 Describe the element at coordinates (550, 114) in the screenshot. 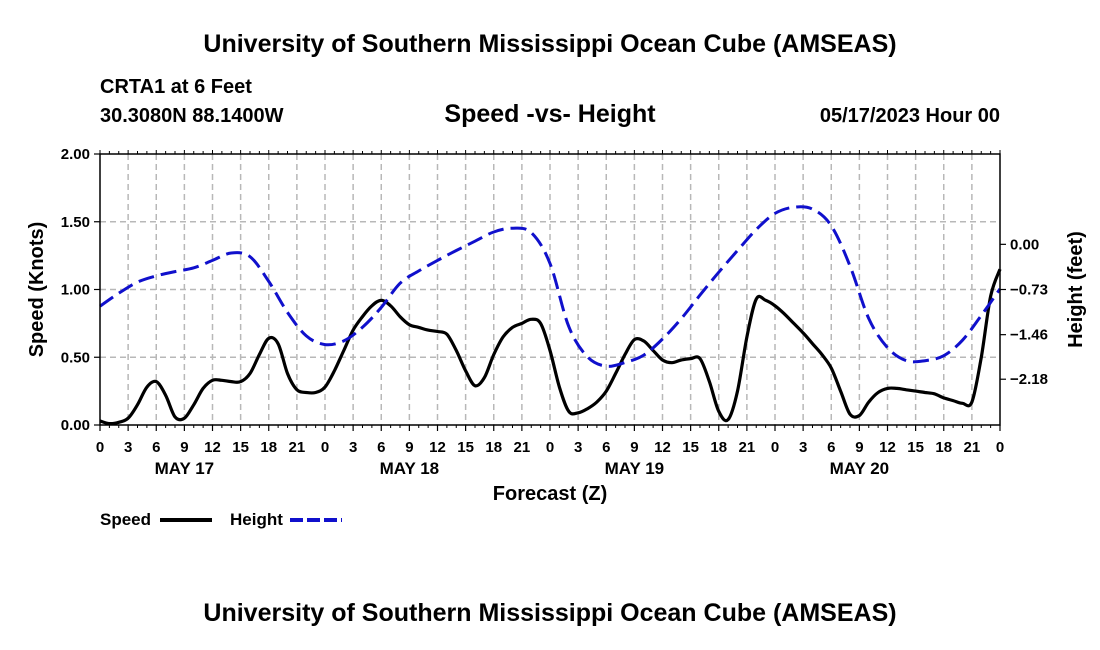

I see `chart-title: Speed -vs- Height` at that location.